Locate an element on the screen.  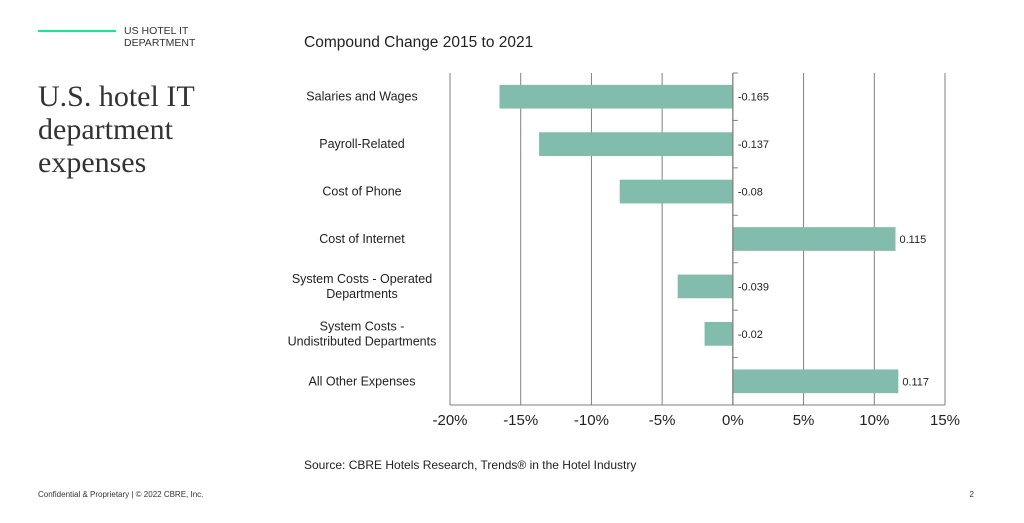
x-tick-label: 5% is located at coordinates (804, 420).